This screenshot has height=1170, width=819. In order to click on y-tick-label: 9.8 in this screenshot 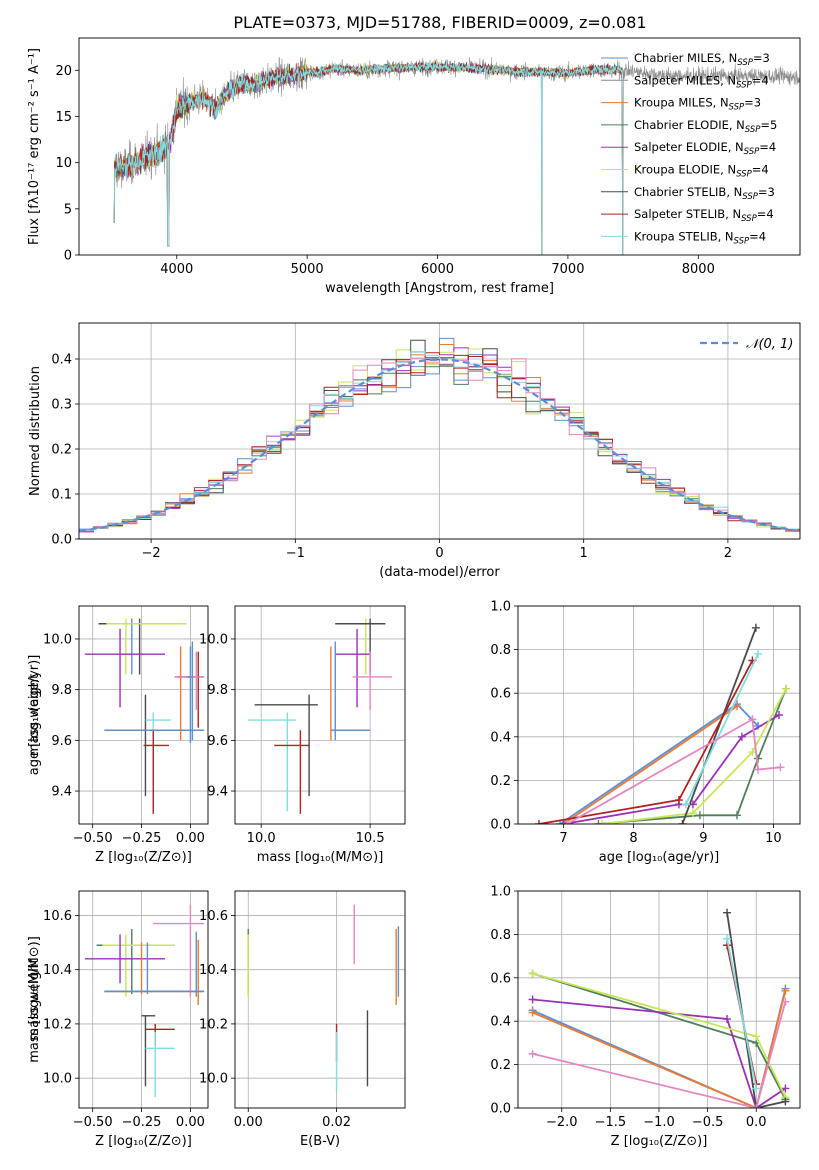, I will do `click(61, 690)`.